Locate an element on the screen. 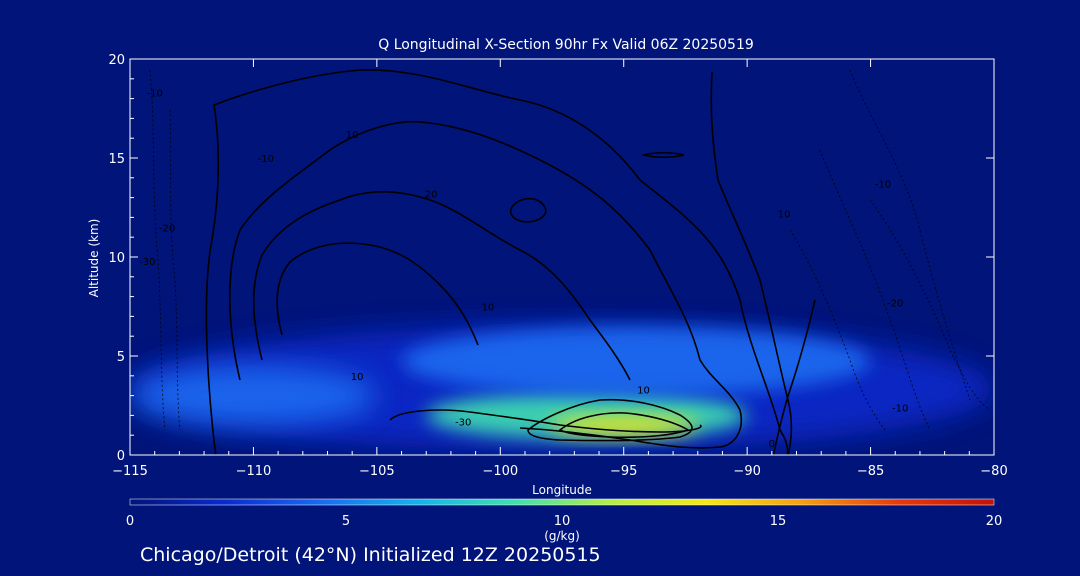 The width and height of the screenshot is (1080, 576). colorbar is located at coordinates (562, 502).